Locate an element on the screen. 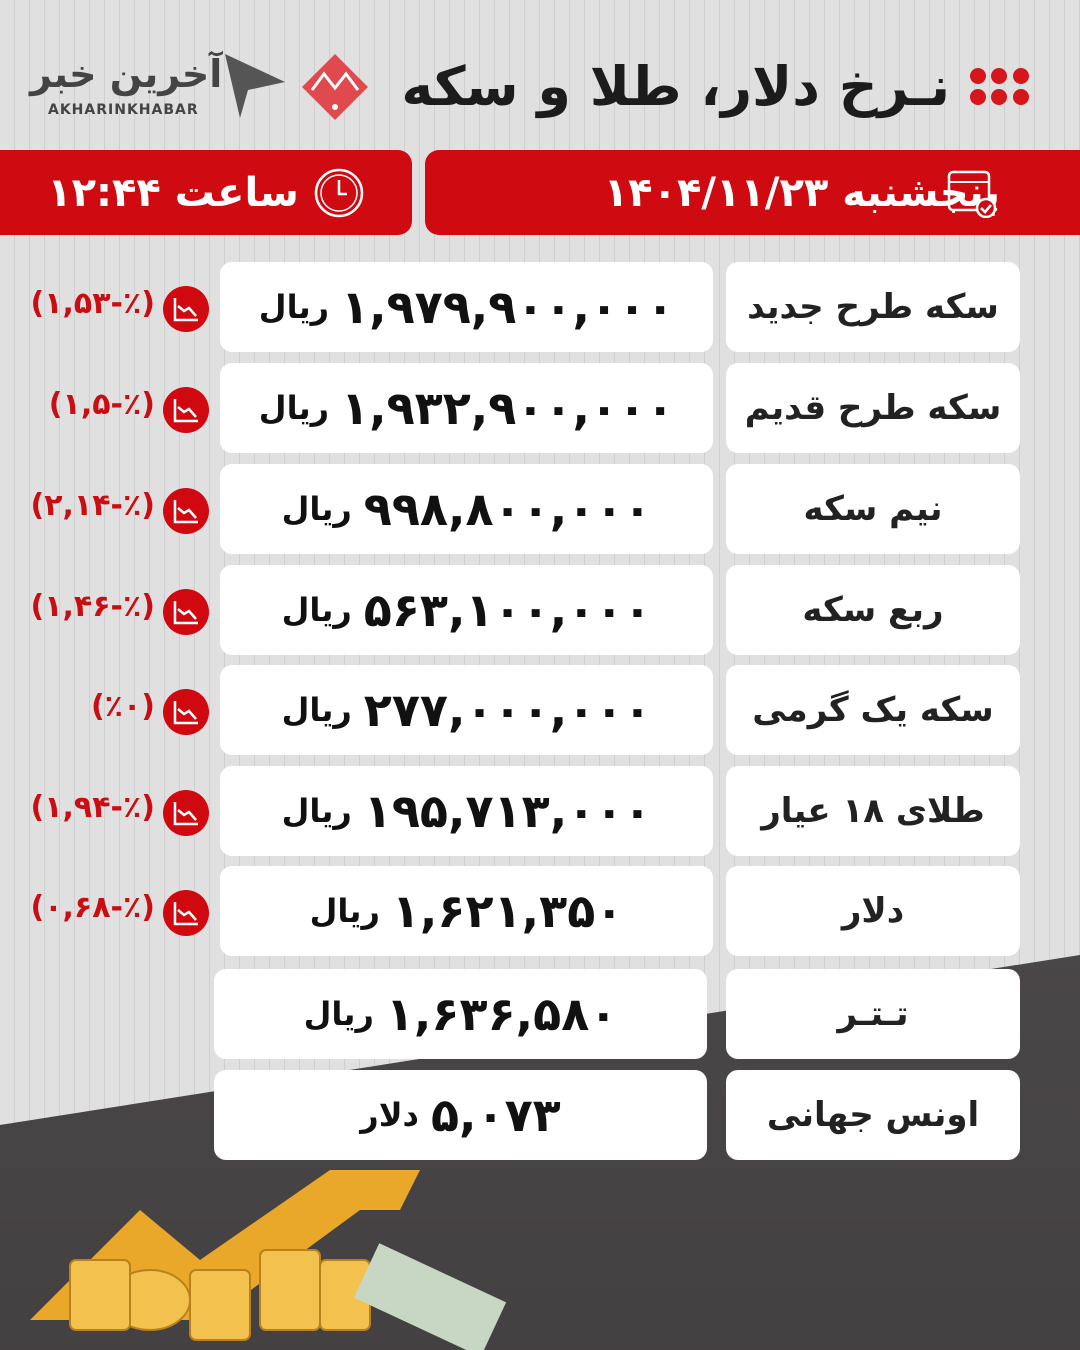  dots-icon is located at coordinates (1000, 87).